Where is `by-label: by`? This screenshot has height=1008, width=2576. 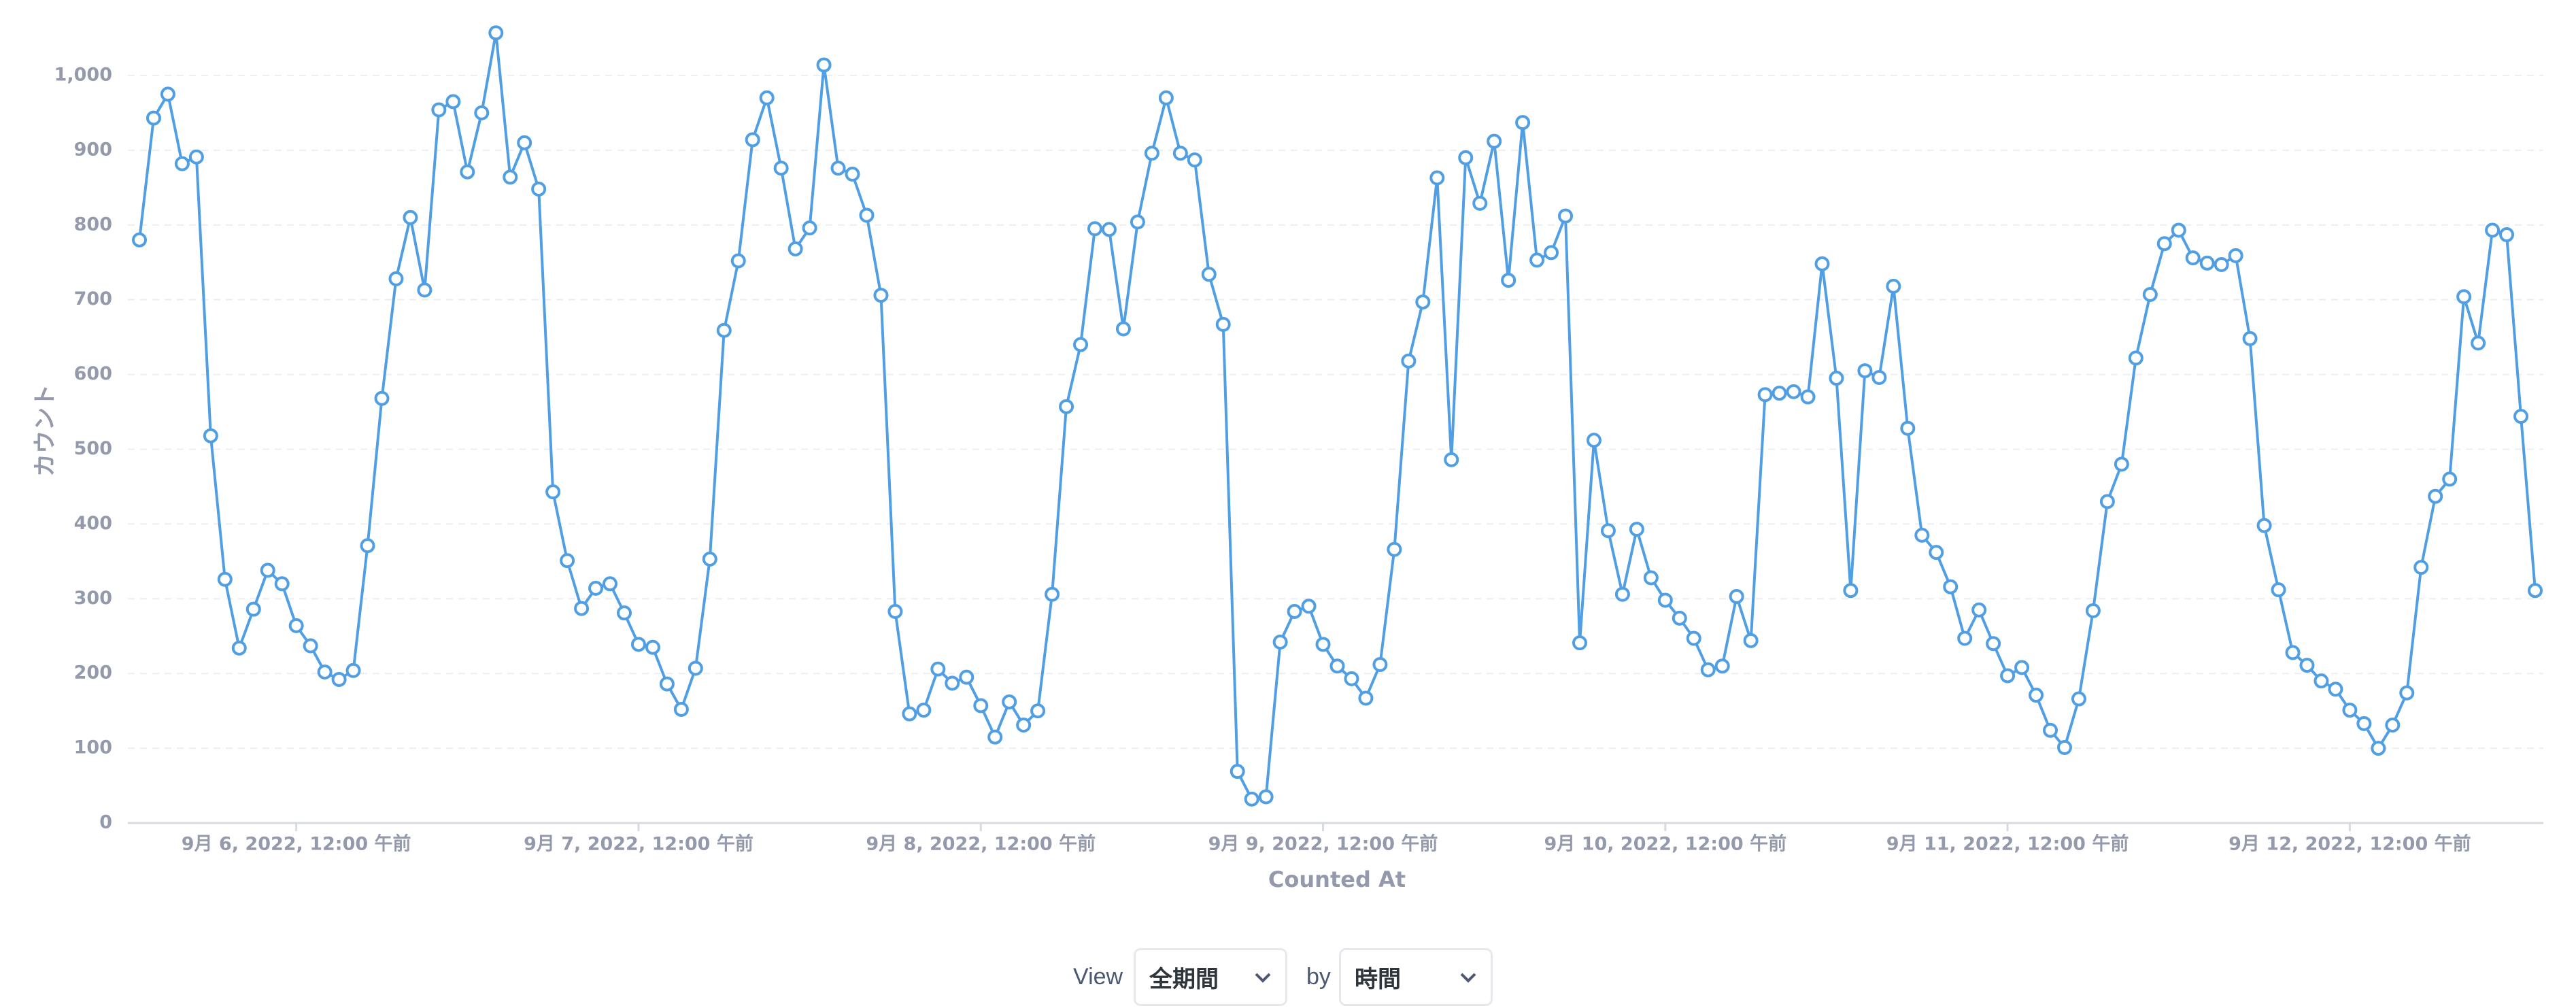 by-label: by is located at coordinates (1318, 977).